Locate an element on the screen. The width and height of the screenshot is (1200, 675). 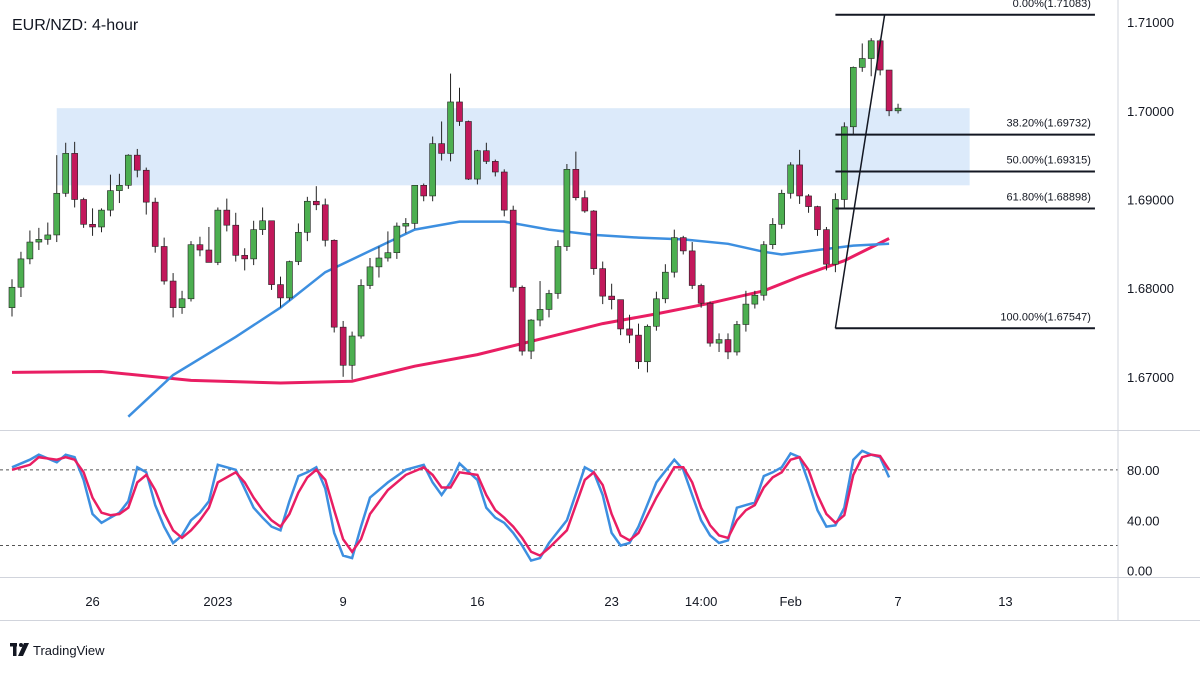
price-axis: 1.71000 1.70000 1.69000 1.68000 1.67000 is located at coordinates (1150, 200).